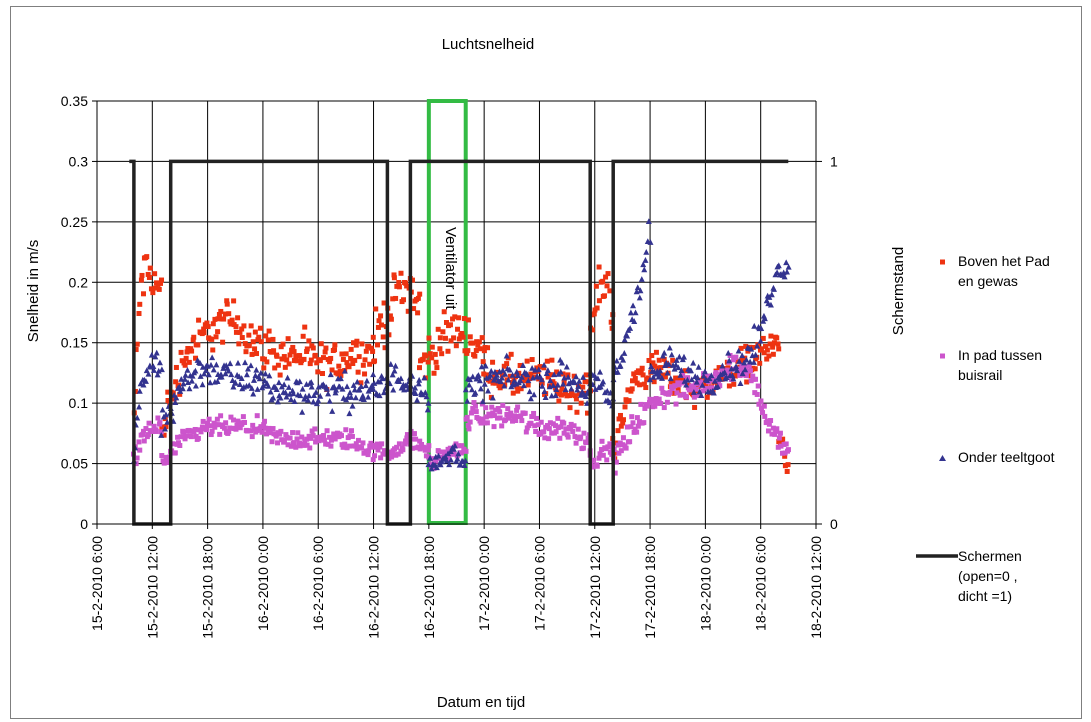 The image size is (1091, 722). I want to click on x-tick-label: 16-2-2010 0:00, so click(263, 583).